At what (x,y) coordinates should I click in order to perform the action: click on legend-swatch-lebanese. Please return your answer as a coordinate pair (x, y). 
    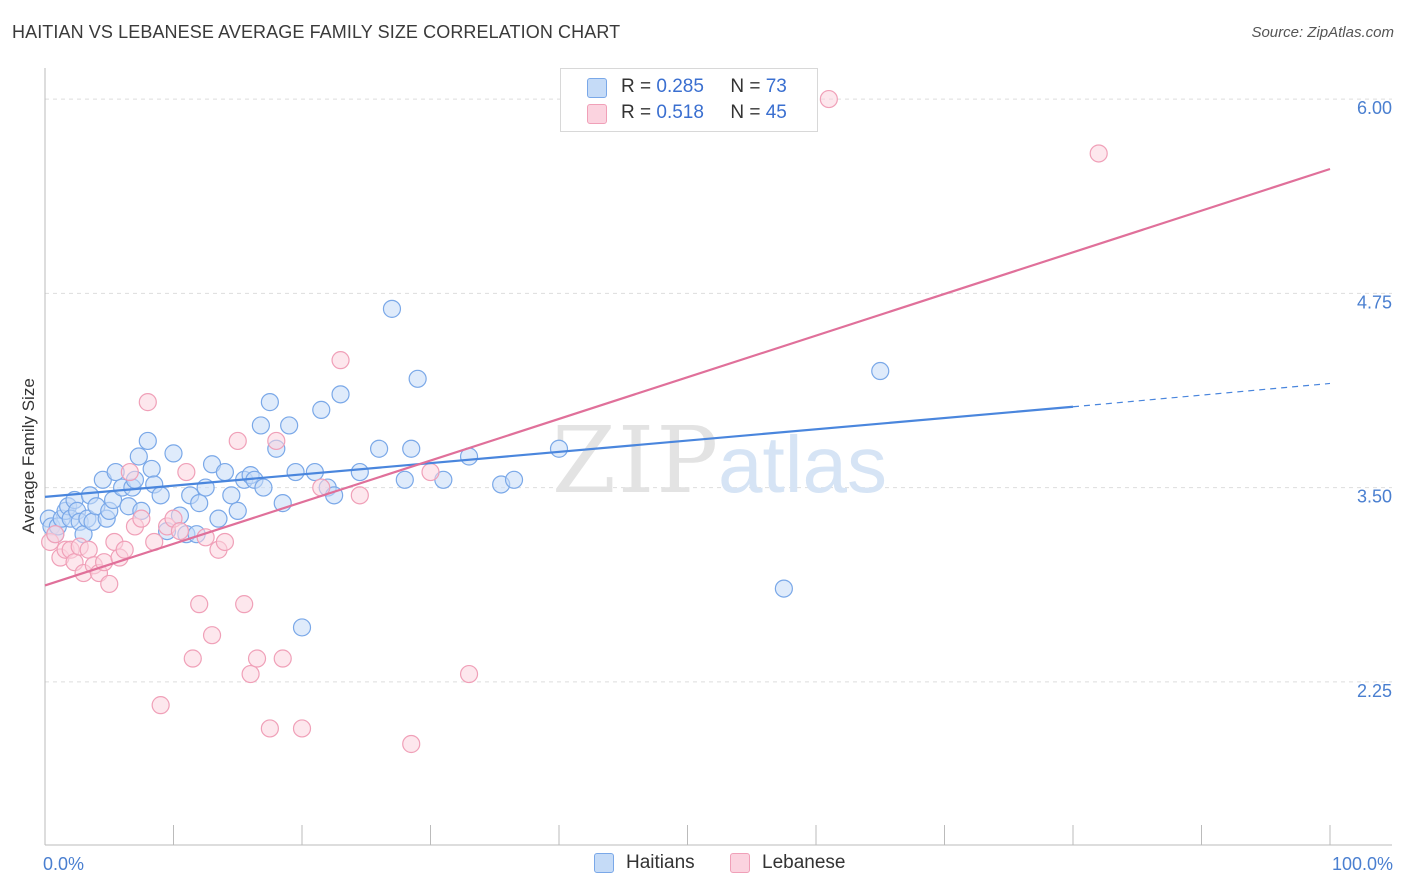
    Looking at the image, I should click on (597, 114).